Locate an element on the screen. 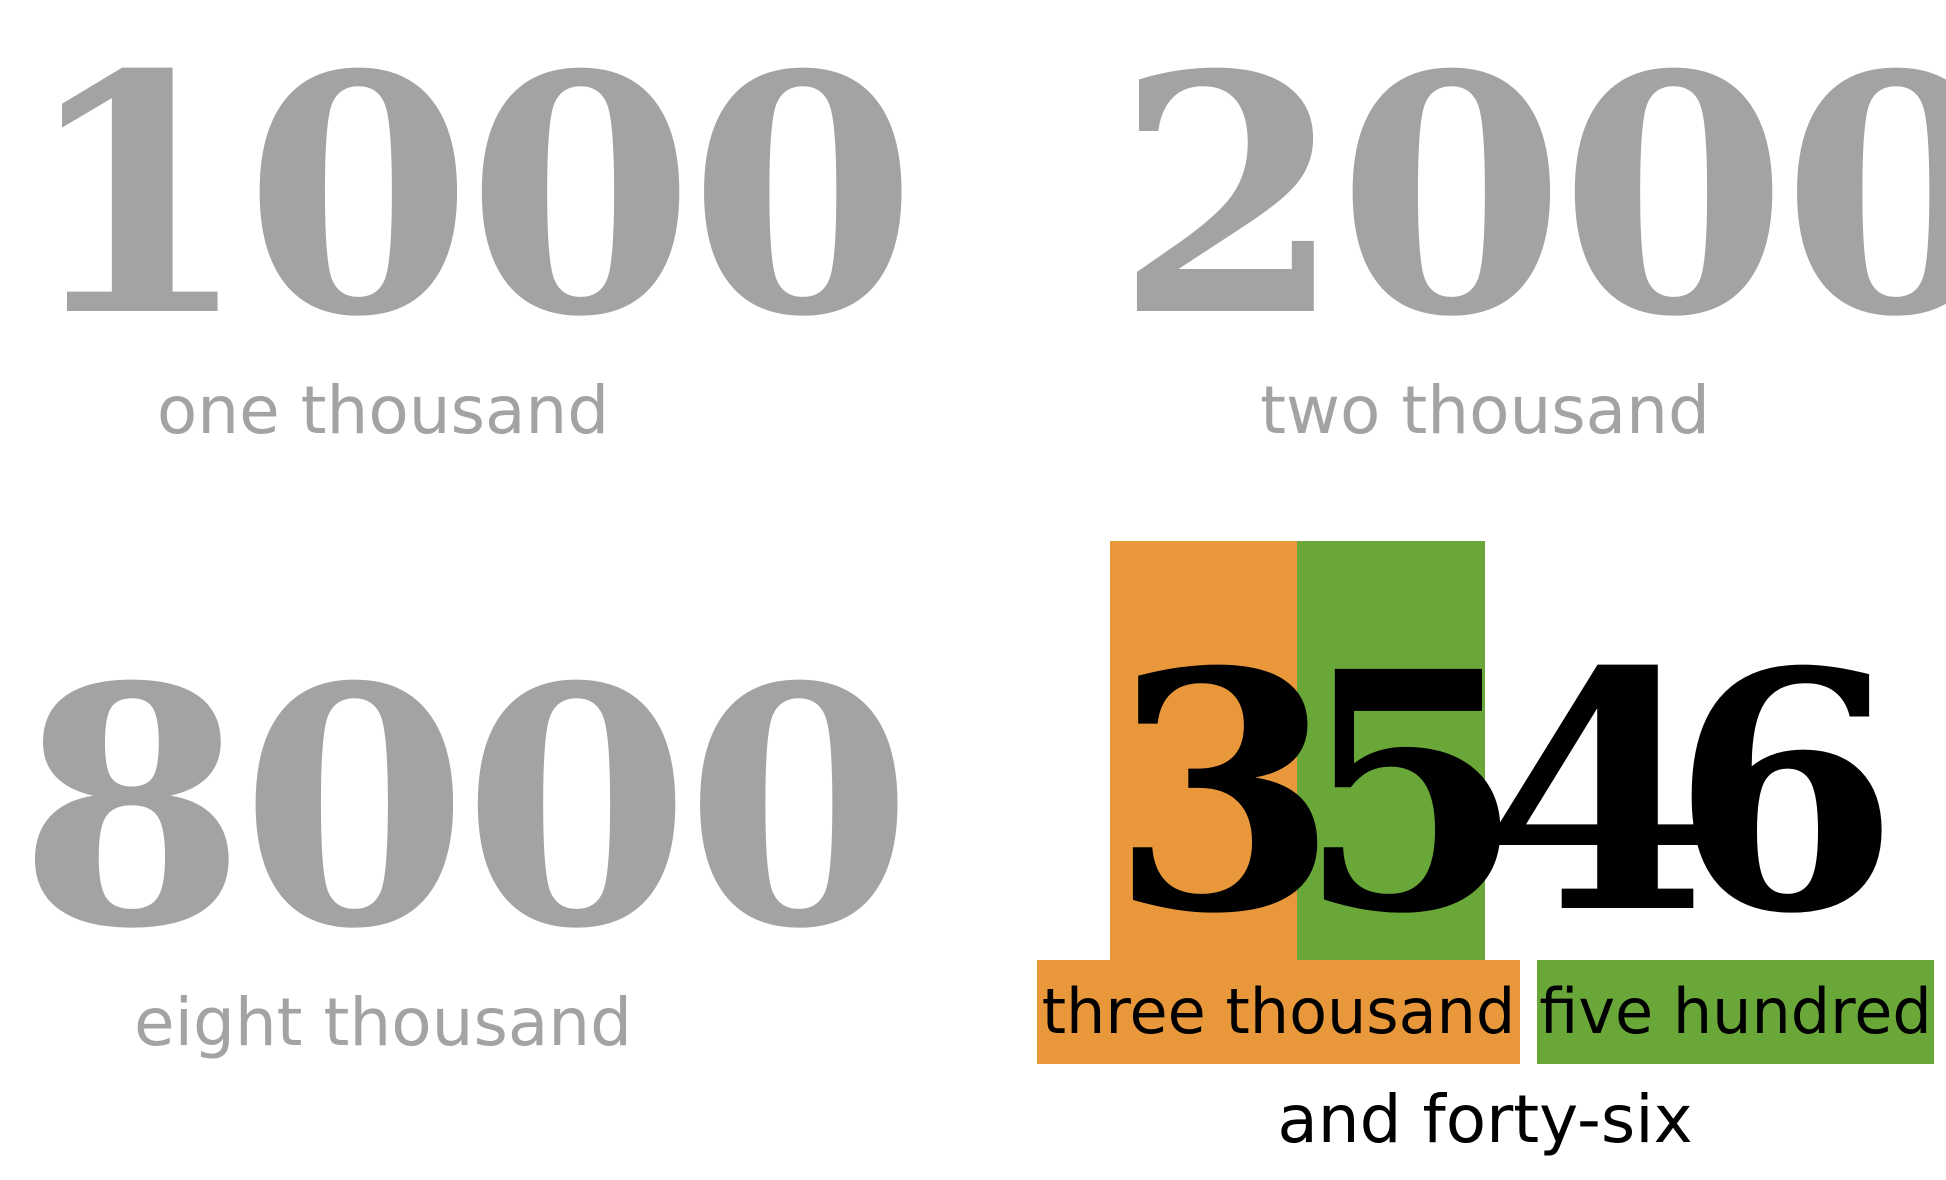 This screenshot has width=1946, height=1180. digit-hundreds: 5 is located at coordinates (1411, 793).